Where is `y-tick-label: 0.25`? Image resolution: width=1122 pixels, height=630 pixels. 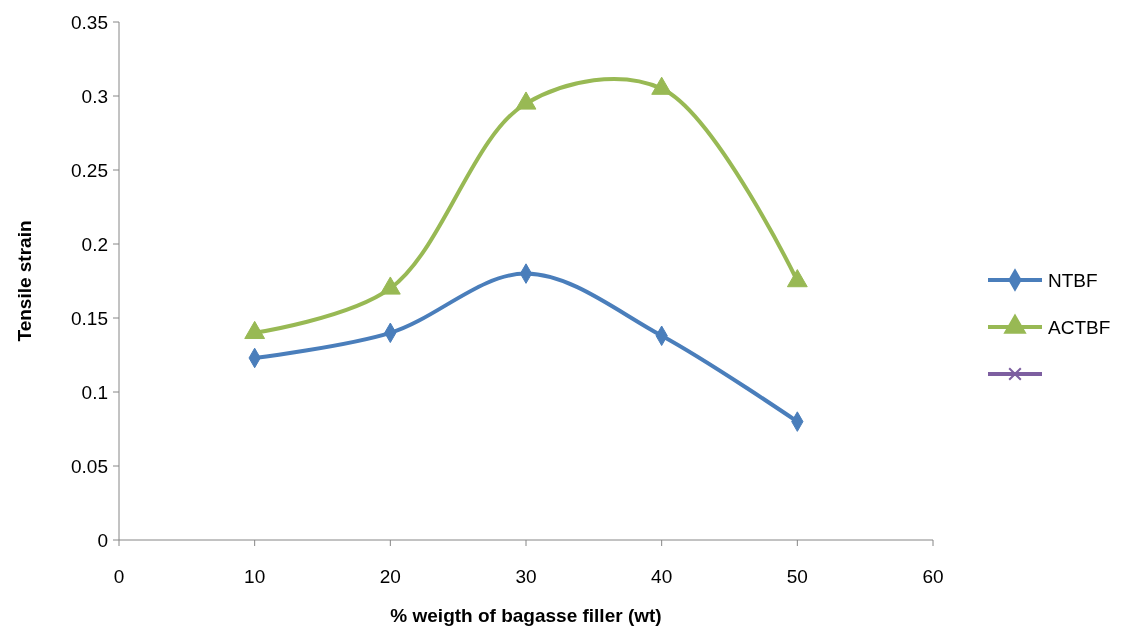 y-tick-label: 0.25 is located at coordinates (89, 170).